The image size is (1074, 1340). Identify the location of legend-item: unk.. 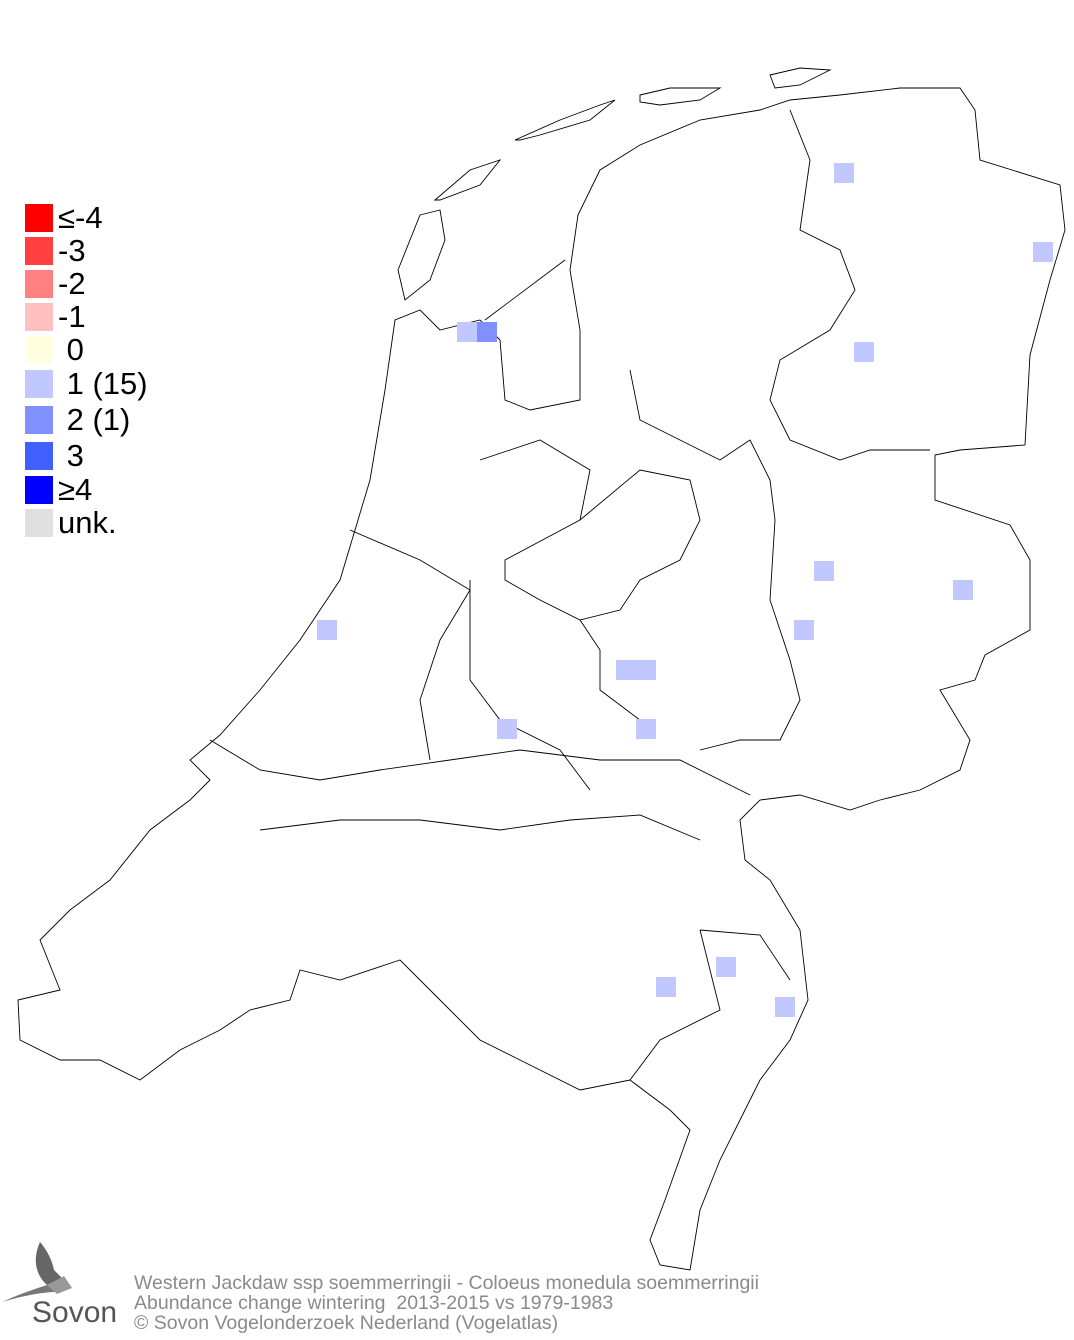
(71, 522).